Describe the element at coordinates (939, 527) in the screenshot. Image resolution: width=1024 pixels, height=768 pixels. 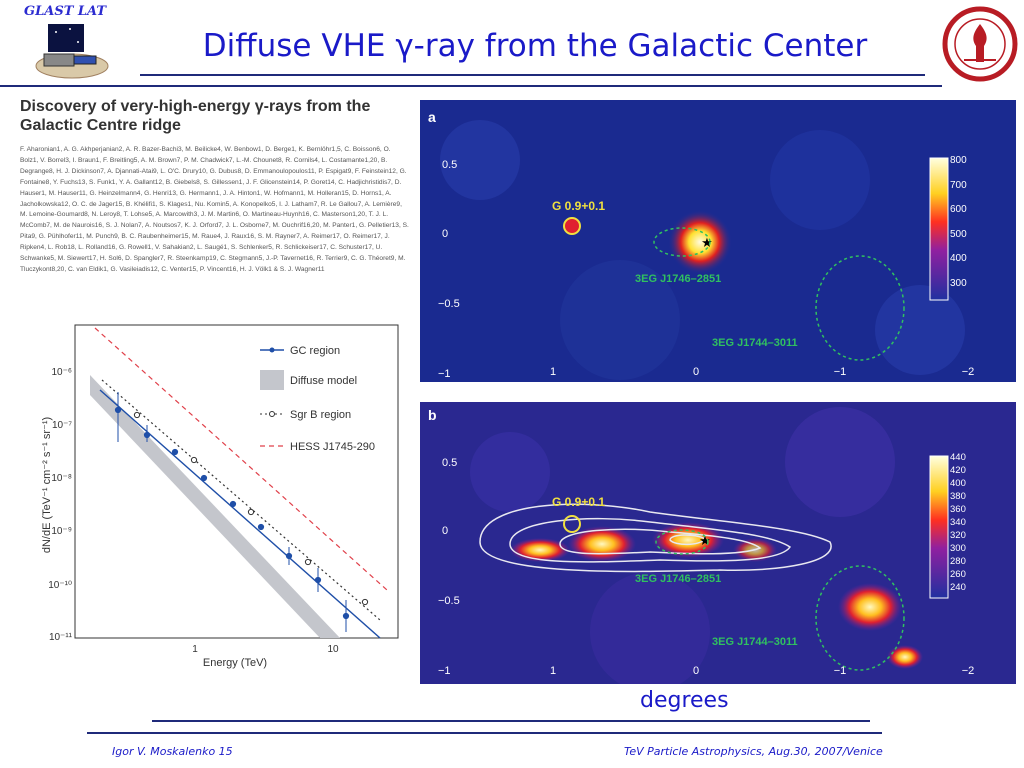
I see `colorbar-b` at that location.